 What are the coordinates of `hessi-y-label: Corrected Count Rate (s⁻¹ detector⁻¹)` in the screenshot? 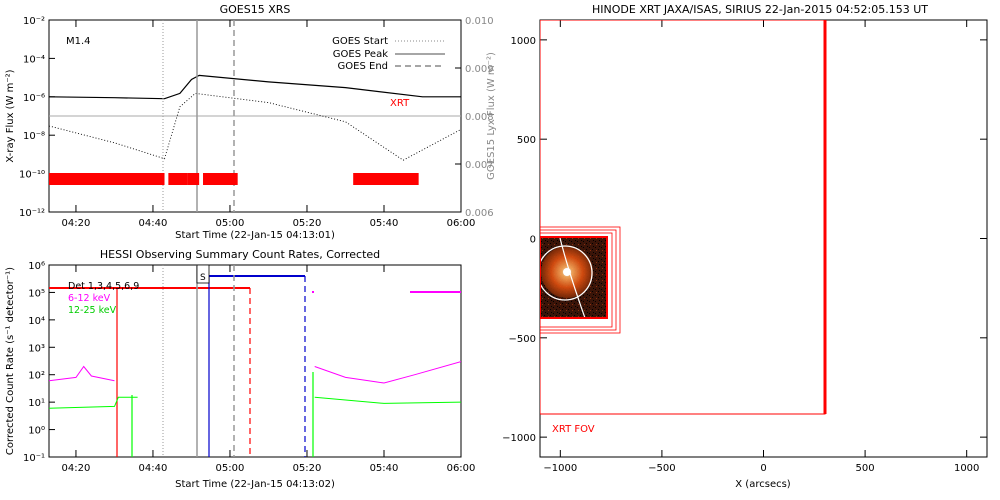 It's located at (10, 361).